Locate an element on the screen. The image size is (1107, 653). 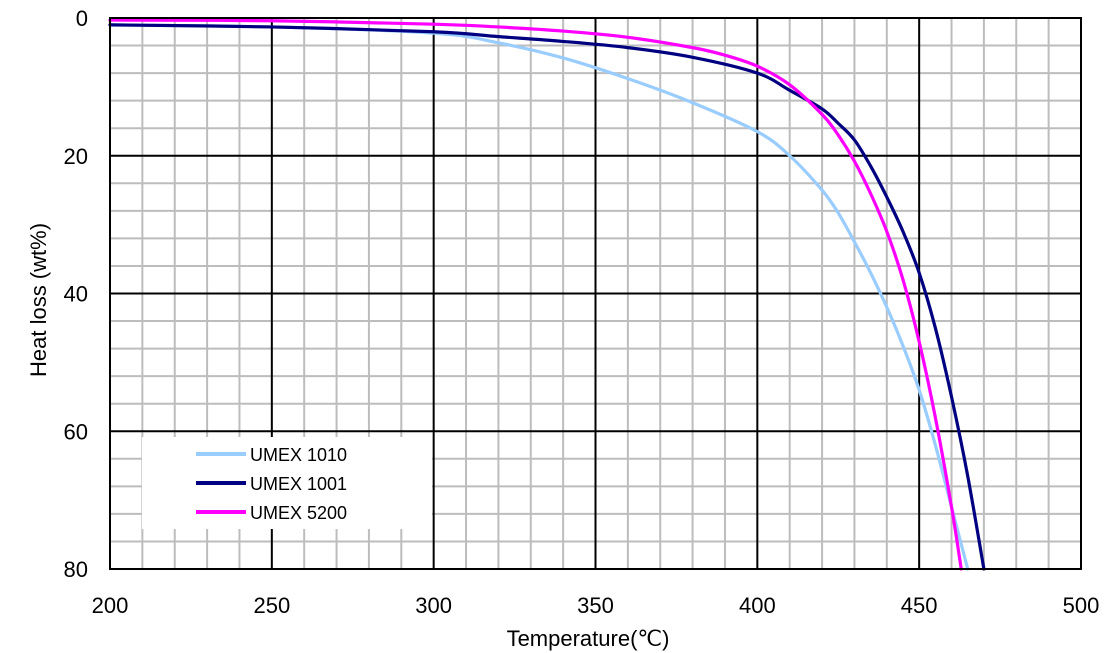
y-tick-label: 20 is located at coordinates (76, 156).